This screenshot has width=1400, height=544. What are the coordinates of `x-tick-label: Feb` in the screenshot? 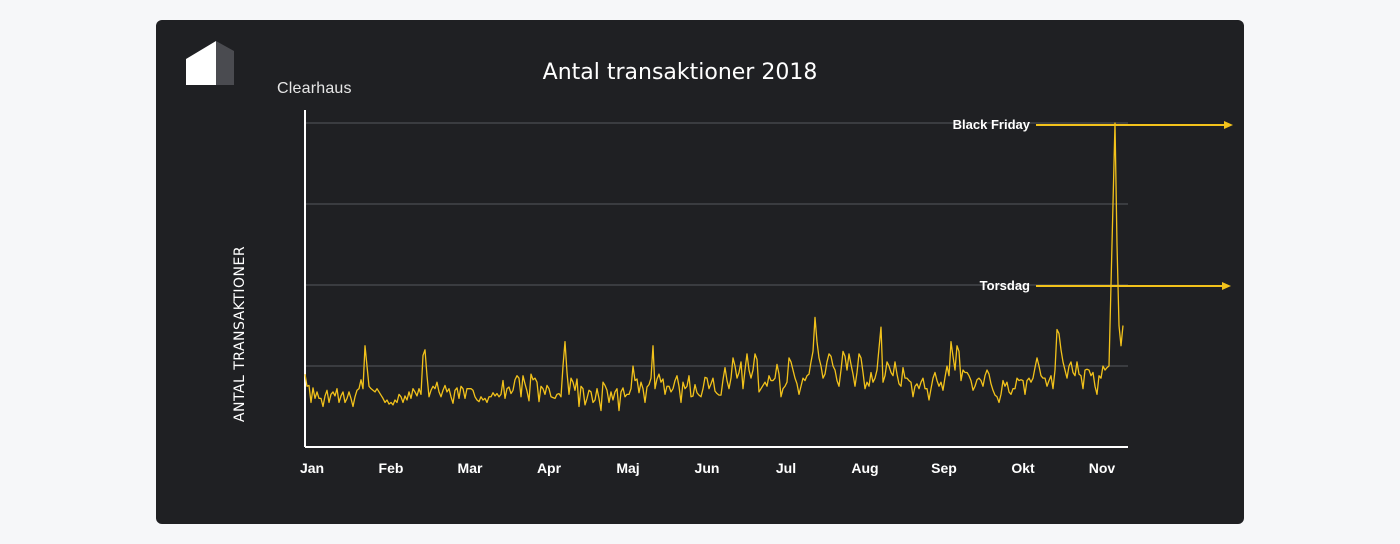 It's located at (391, 468).